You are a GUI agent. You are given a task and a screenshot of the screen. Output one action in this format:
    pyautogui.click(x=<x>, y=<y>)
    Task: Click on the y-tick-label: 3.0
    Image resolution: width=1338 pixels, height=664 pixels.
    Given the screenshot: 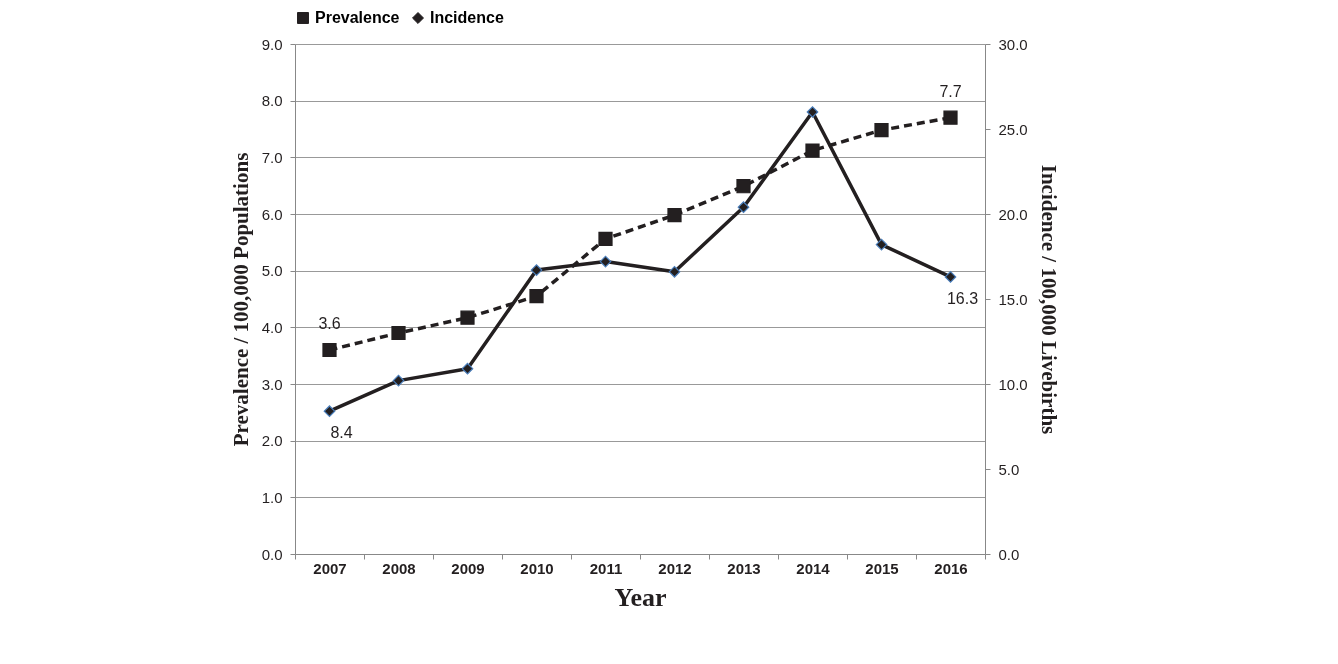 What is the action you would take?
    pyautogui.click(x=272, y=384)
    